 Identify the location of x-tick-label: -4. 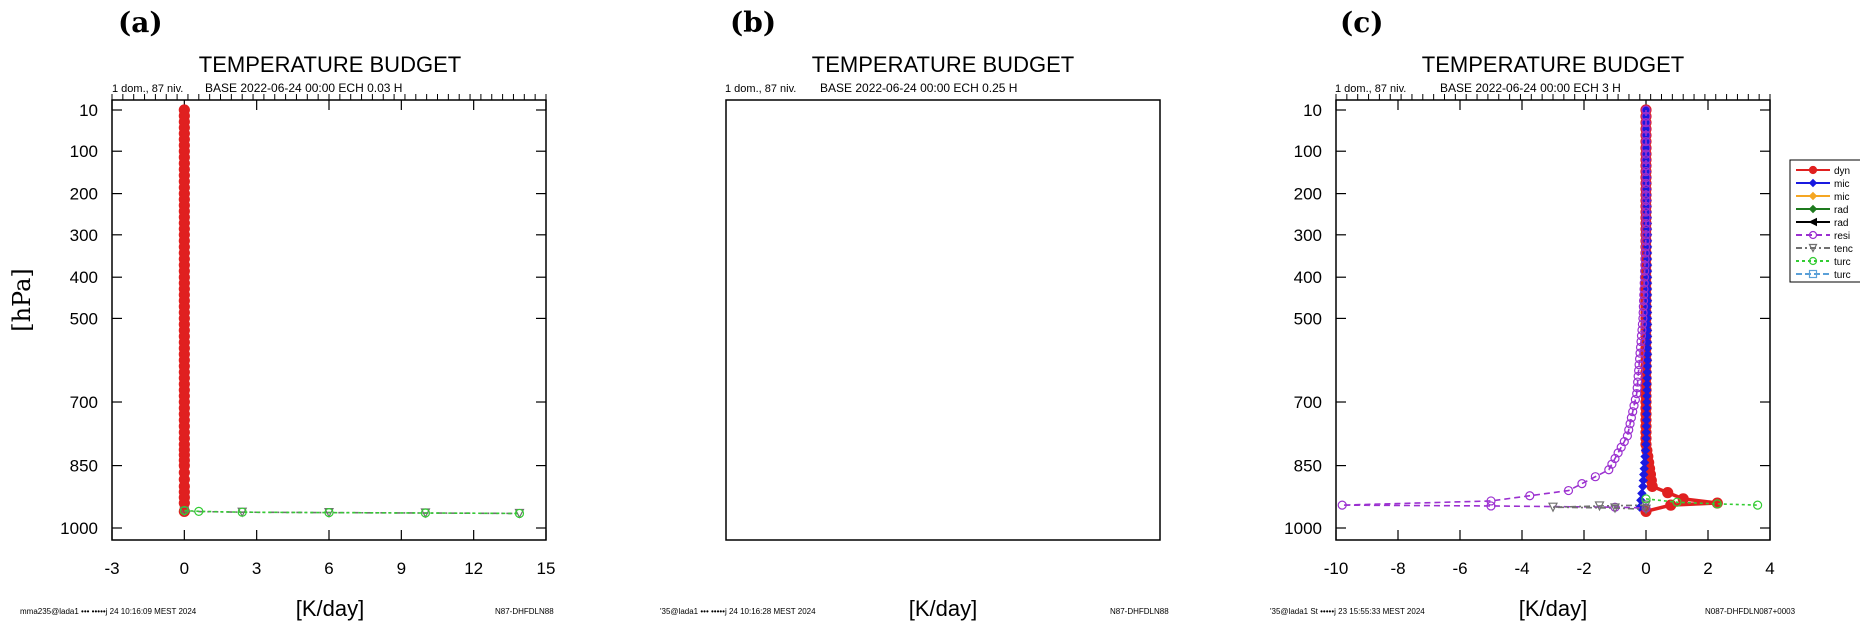
(1521, 568).